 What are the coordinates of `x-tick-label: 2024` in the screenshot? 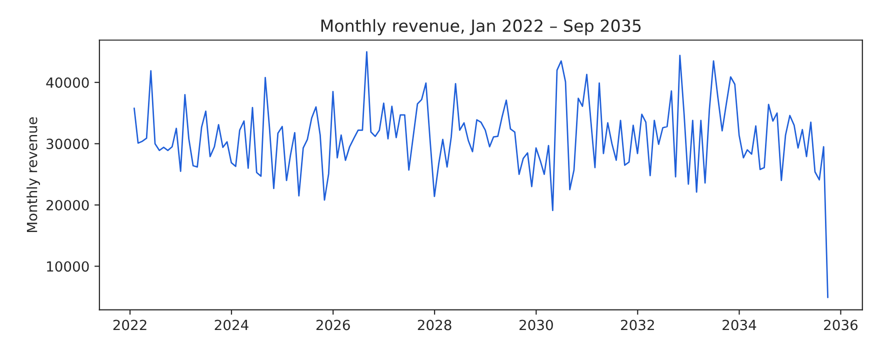 It's located at (231, 325).